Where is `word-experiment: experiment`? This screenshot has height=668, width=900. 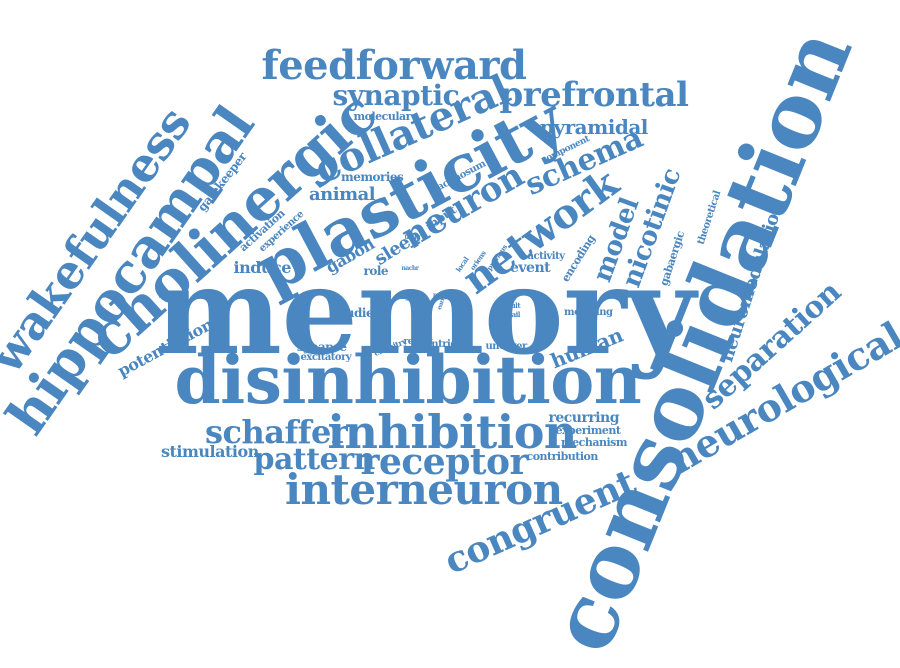
word-experiment: experiment is located at coordinates (588, 430).